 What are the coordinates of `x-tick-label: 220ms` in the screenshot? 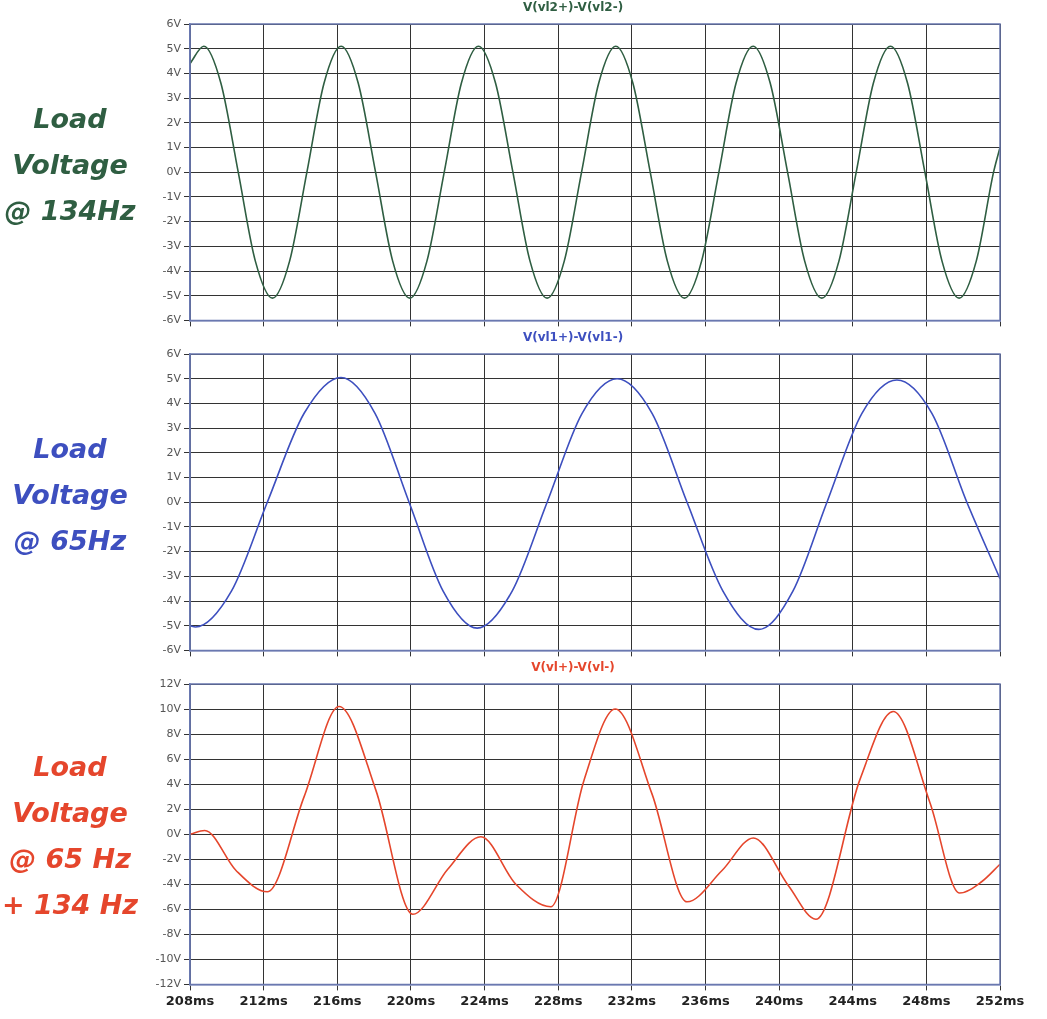 It's located at (411, 1000).